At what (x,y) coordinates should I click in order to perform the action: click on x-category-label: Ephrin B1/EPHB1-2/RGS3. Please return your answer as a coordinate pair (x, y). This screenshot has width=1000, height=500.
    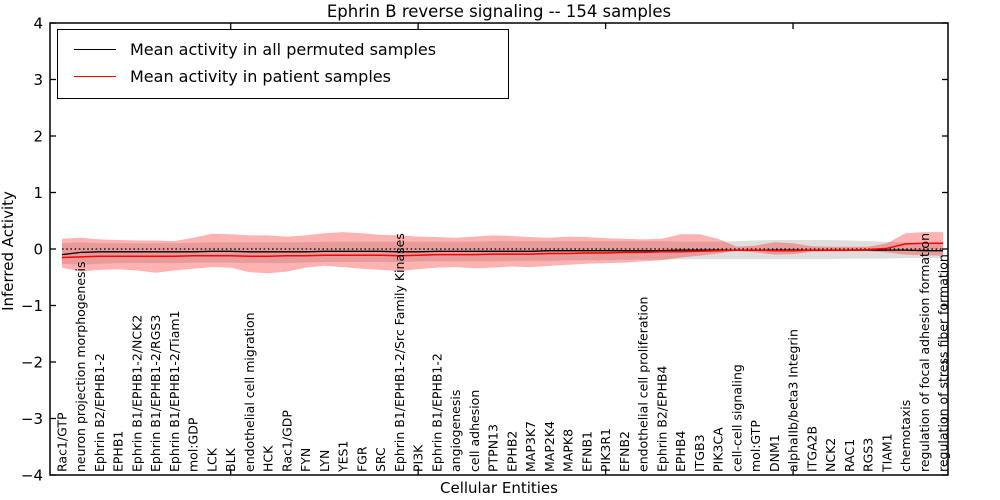
    Looking at the image, I should click on (155, 393).